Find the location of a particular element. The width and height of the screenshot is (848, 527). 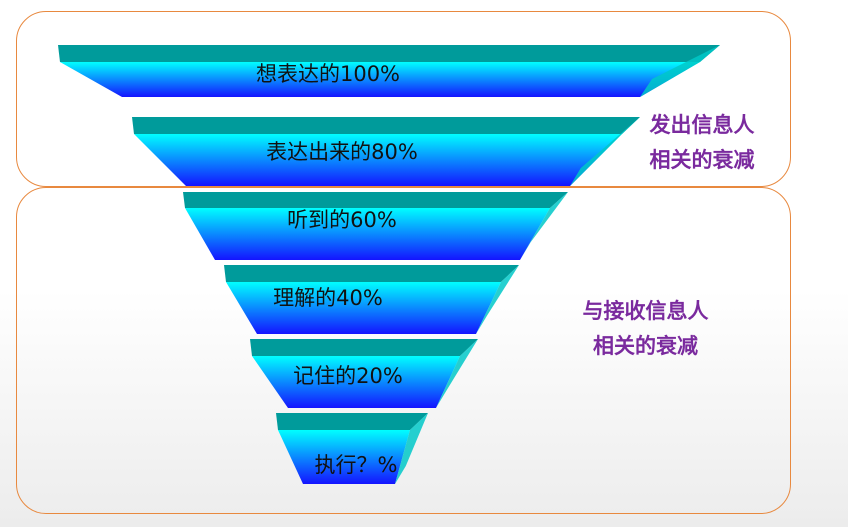

funnel-layer-label-3: 听到的60% is located at coordinates (342, 220).